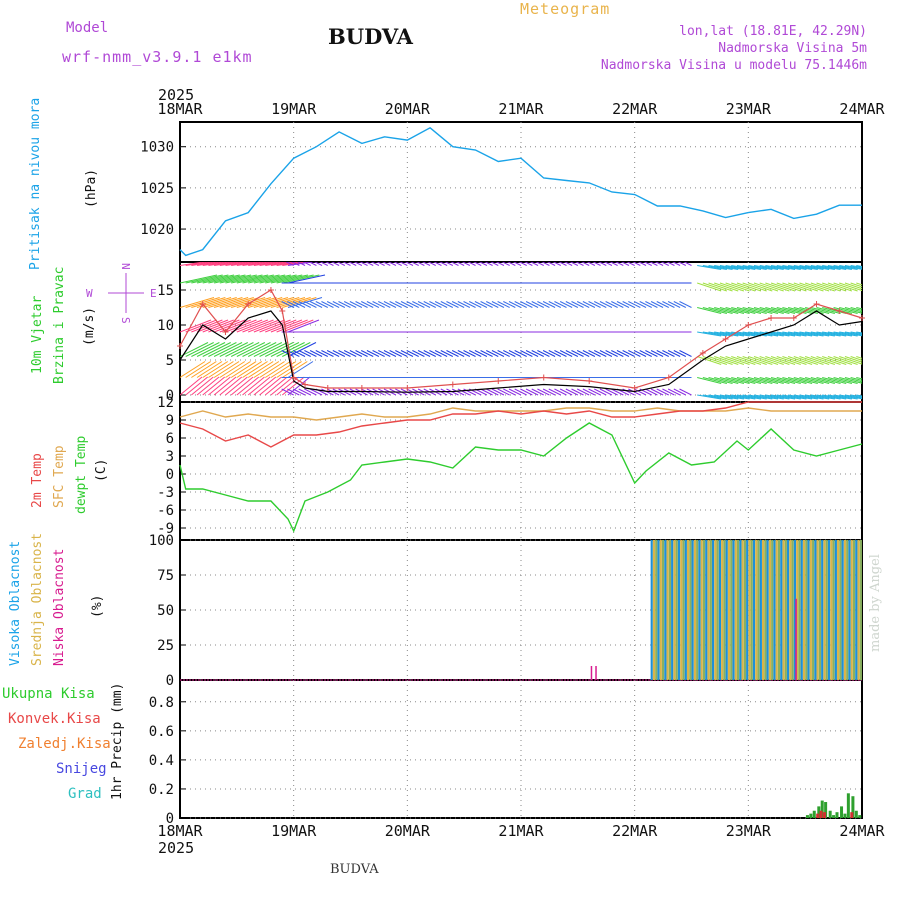 This screenshot has width=900, height=900. Describe the element at coordinates (64, 744) in the screenshot. I see `frozen-rain-label: Zaledj.Kisa` at that location.